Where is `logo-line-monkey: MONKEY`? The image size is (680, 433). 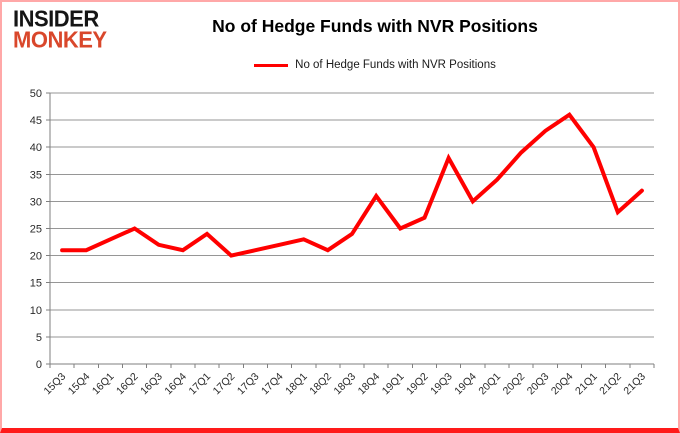
logo-line-monkey: MONKEY is located at coordinates (60, 39).